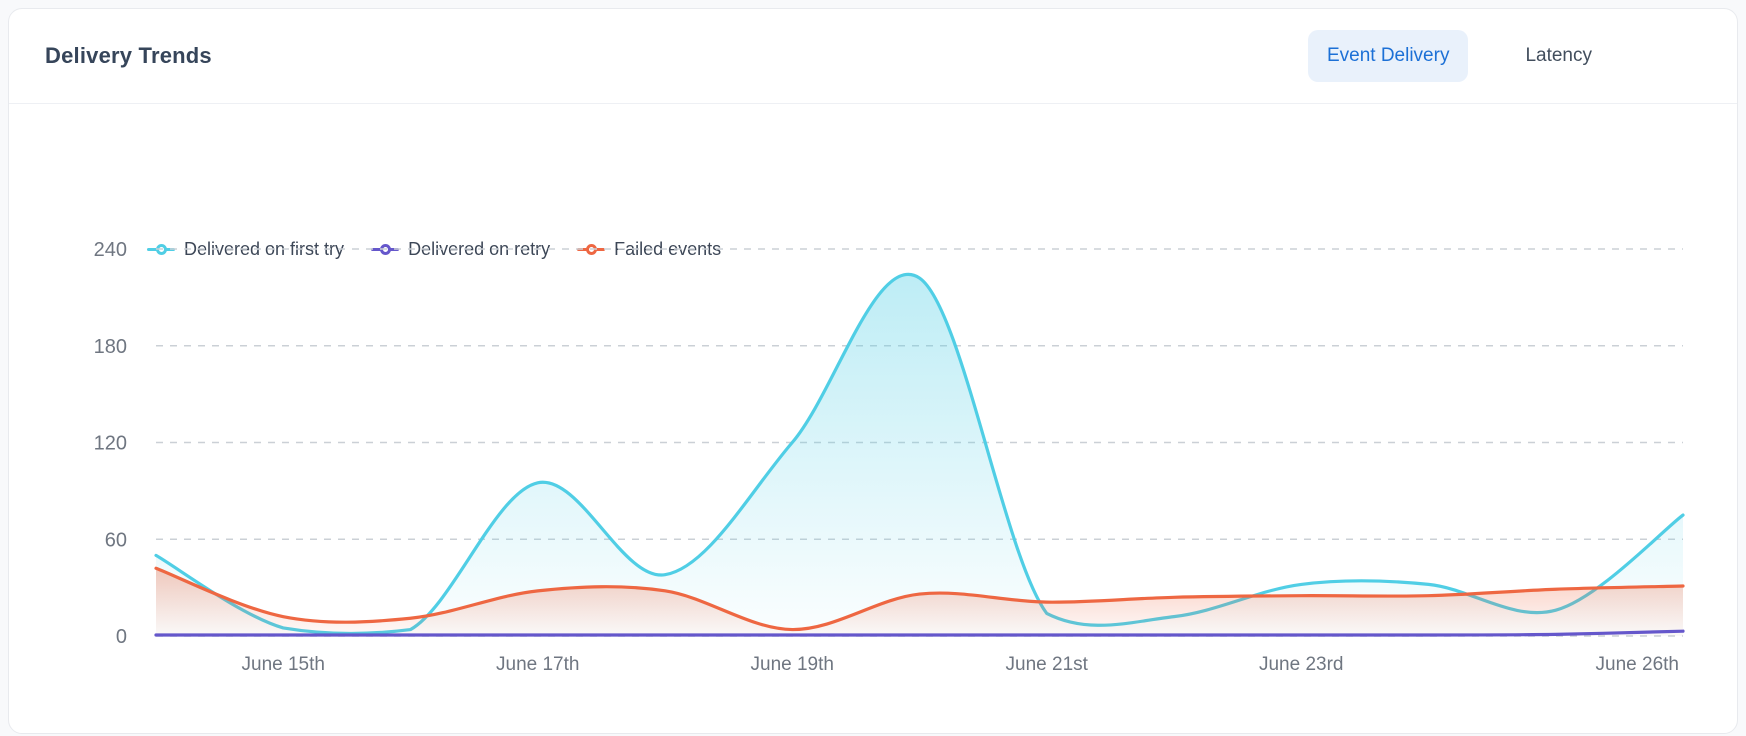 This screenshot has height=736, width=1746. I want to click on y-axis-label: 240, so click(110, 250).